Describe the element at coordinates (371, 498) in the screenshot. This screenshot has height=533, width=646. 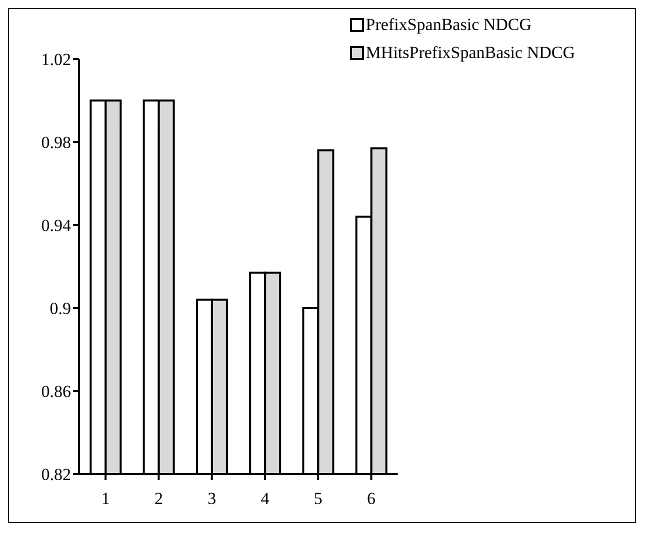
I see `x-tick-label: 6` at that location.